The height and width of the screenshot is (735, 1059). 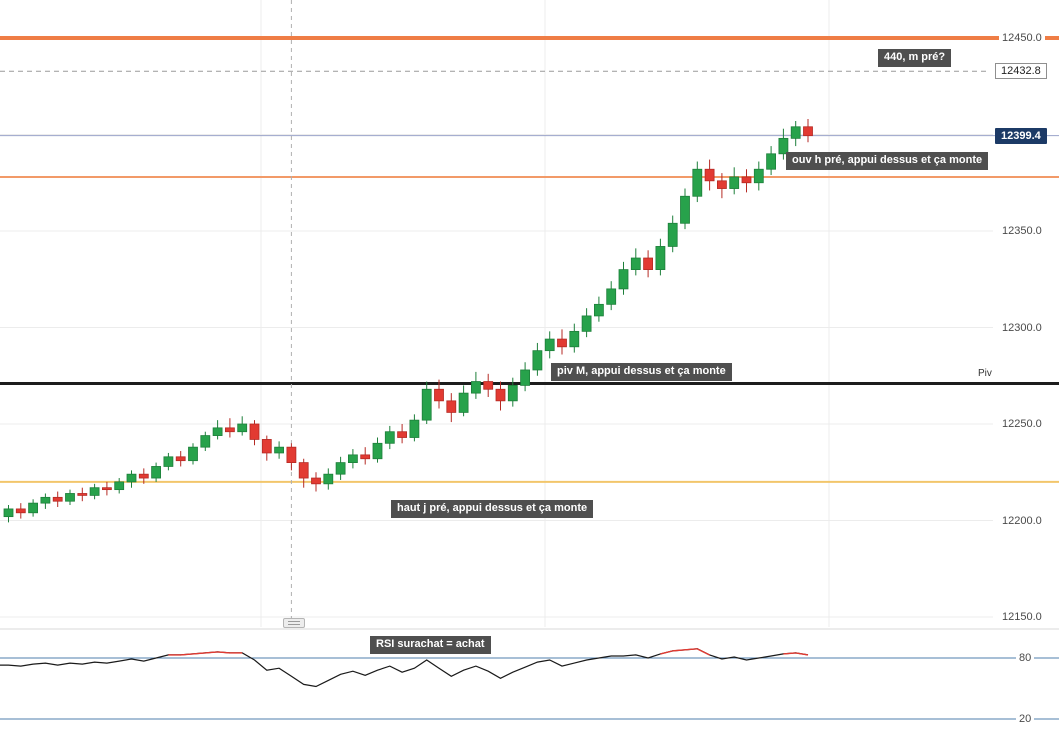 What do you see at coordinates (1022, 327) in the screenshot?
I see `price-axis-label: 12300.0` at bounding box center [1022, 327].